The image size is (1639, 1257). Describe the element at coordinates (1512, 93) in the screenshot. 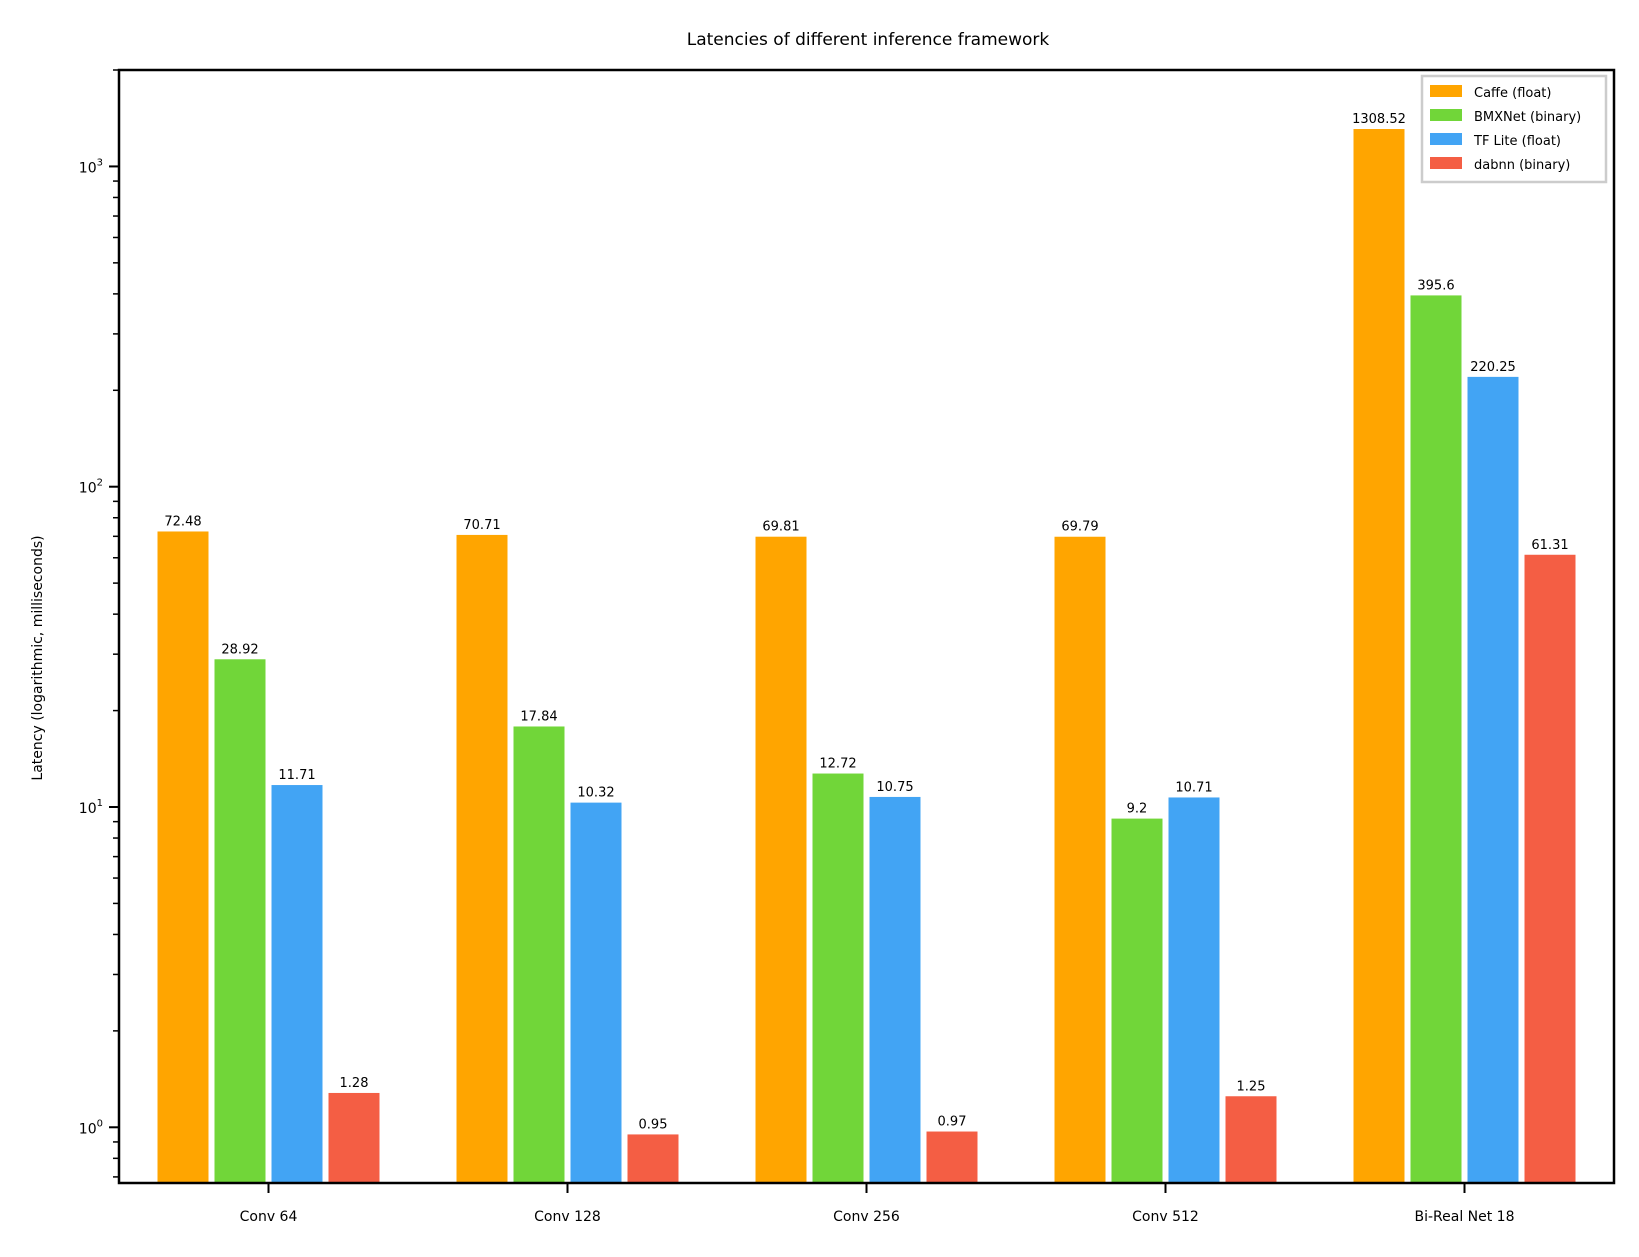

I see `legend-label: Caffe (float)` at that location.